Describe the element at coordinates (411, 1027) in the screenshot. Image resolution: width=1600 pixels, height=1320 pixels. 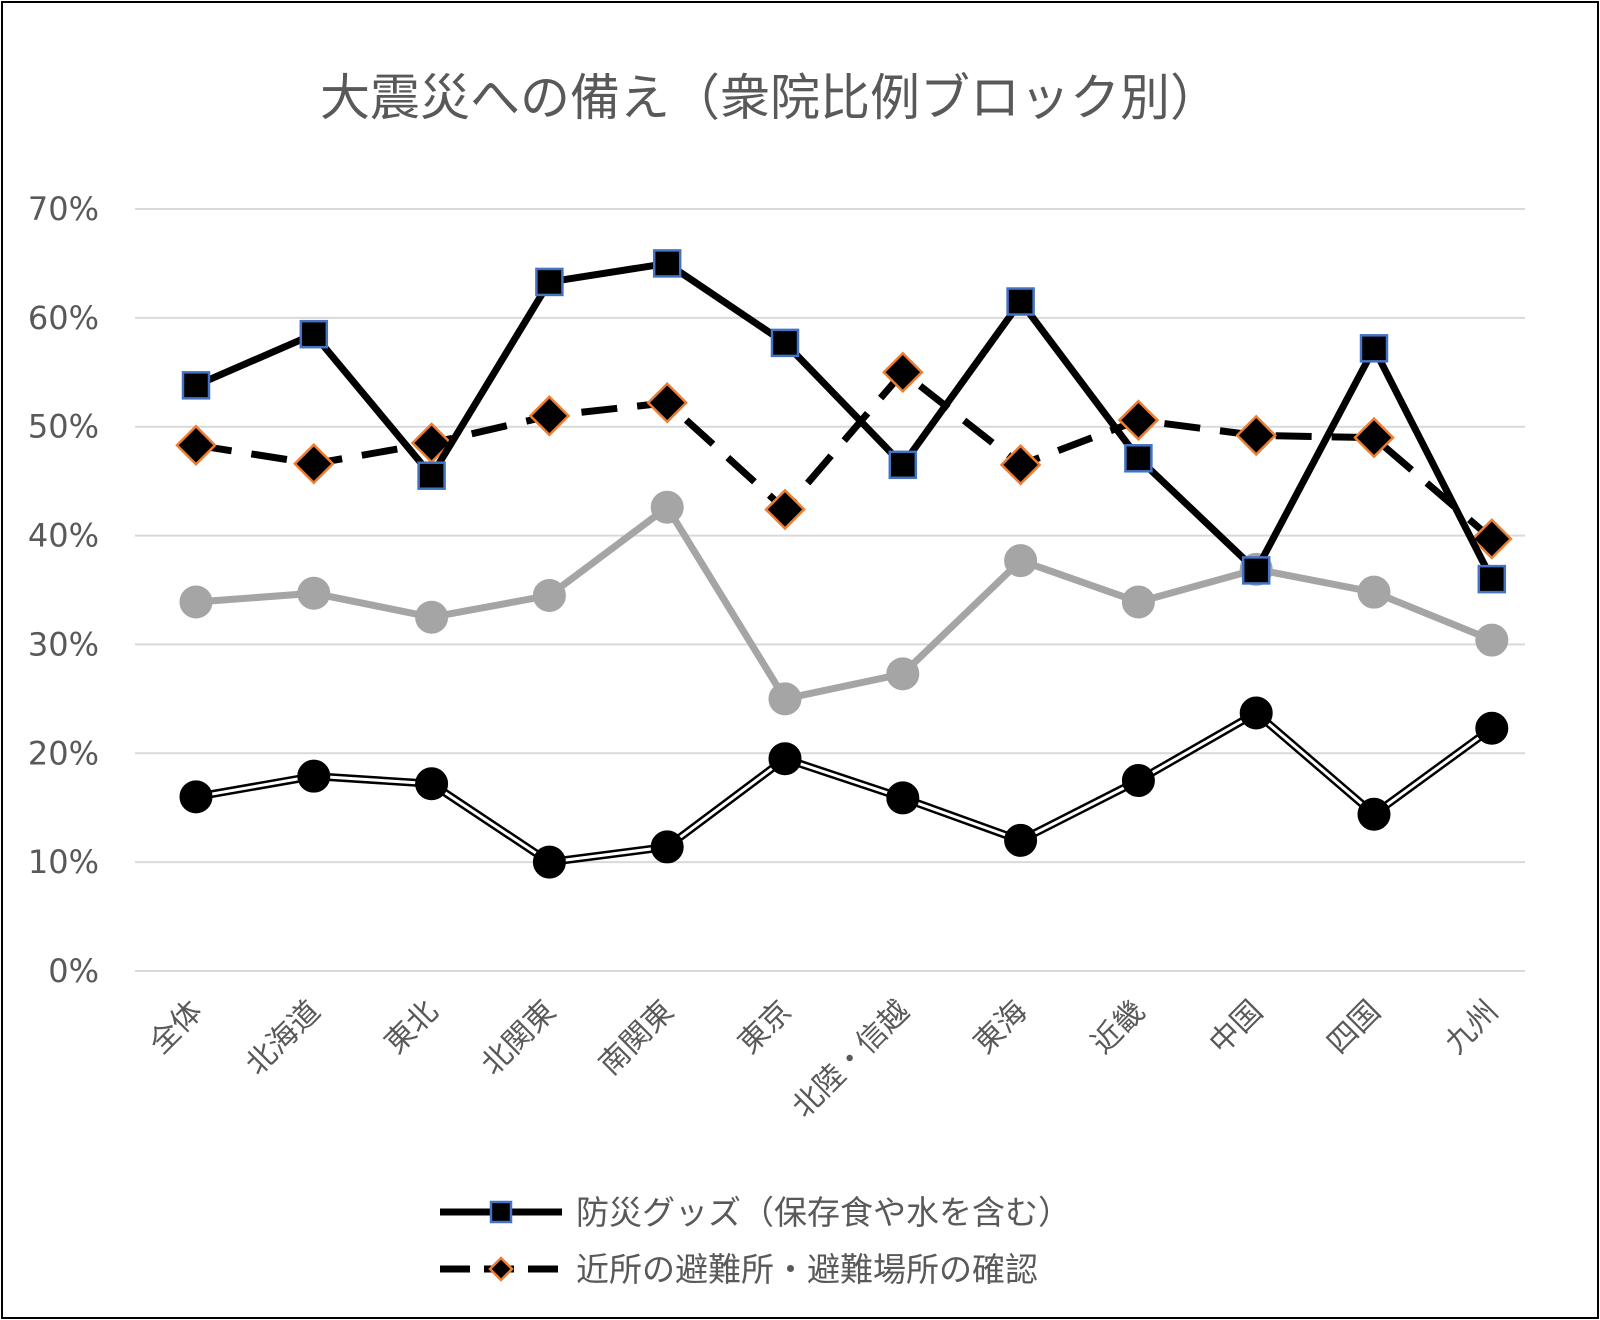
I see `x-category-label: 東北` at that location.